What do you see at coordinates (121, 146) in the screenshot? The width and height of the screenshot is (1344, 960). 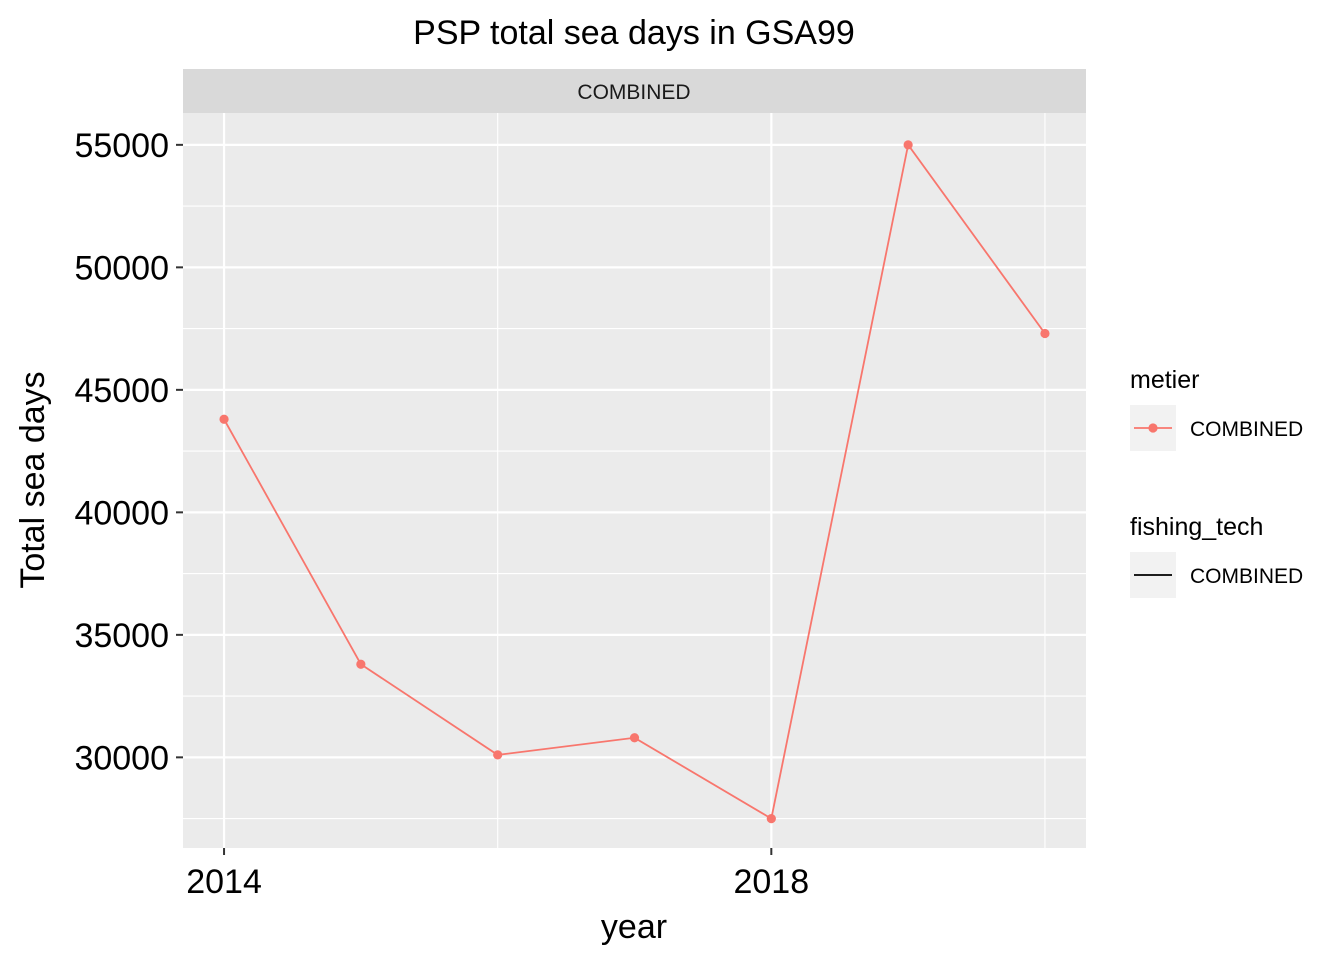 I see `y-tick-label: 55000` at bounding box center [121, 146].